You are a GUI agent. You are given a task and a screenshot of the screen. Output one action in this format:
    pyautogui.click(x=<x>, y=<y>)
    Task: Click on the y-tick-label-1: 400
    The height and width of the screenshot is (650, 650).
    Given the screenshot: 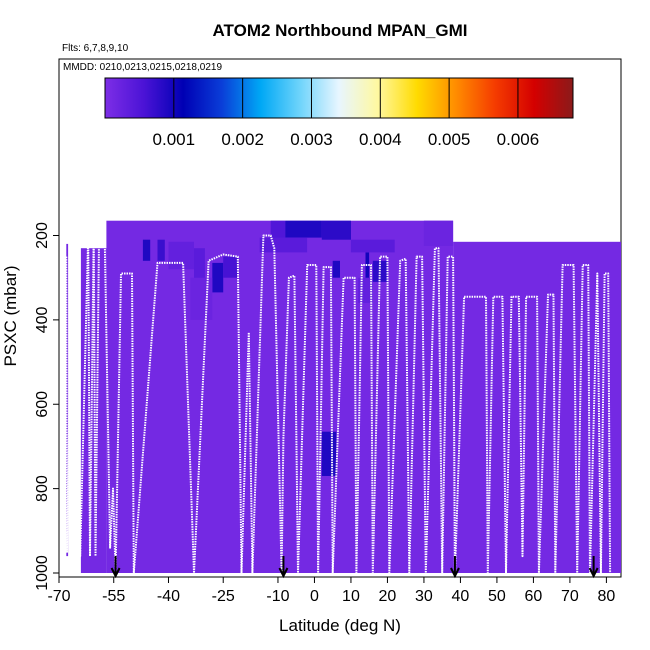 What is the action you would take?
    pyautogui.click(x=42, y=319)
    